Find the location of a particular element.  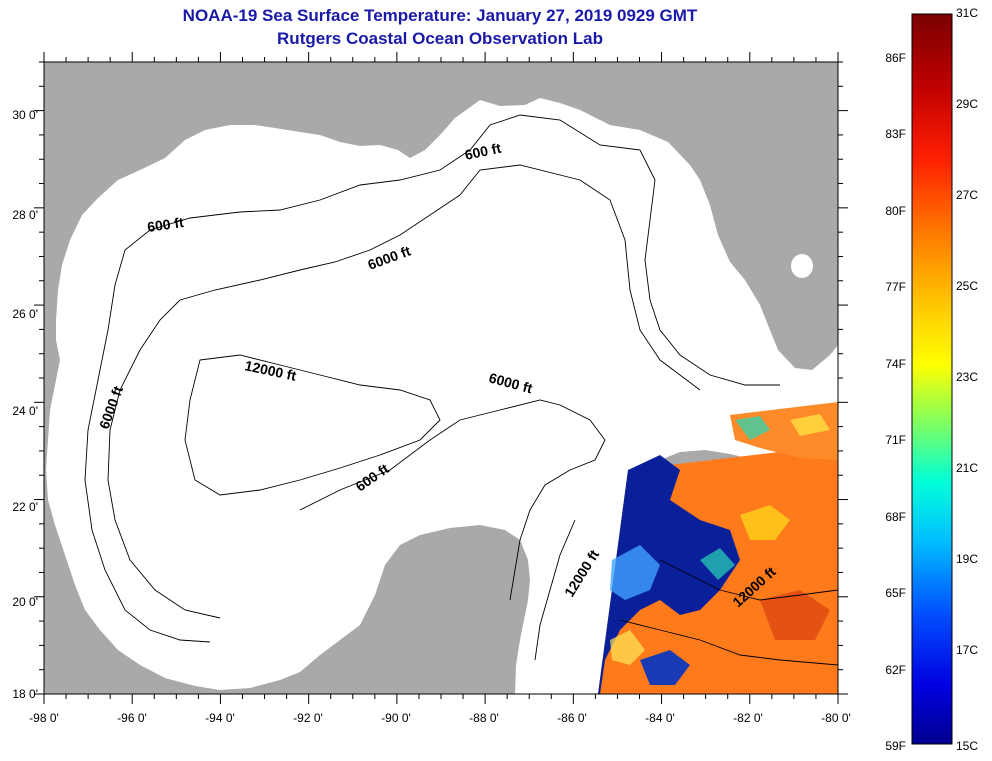

cb-fahrenheit-label: 71F is located at coordinates (895, 440).